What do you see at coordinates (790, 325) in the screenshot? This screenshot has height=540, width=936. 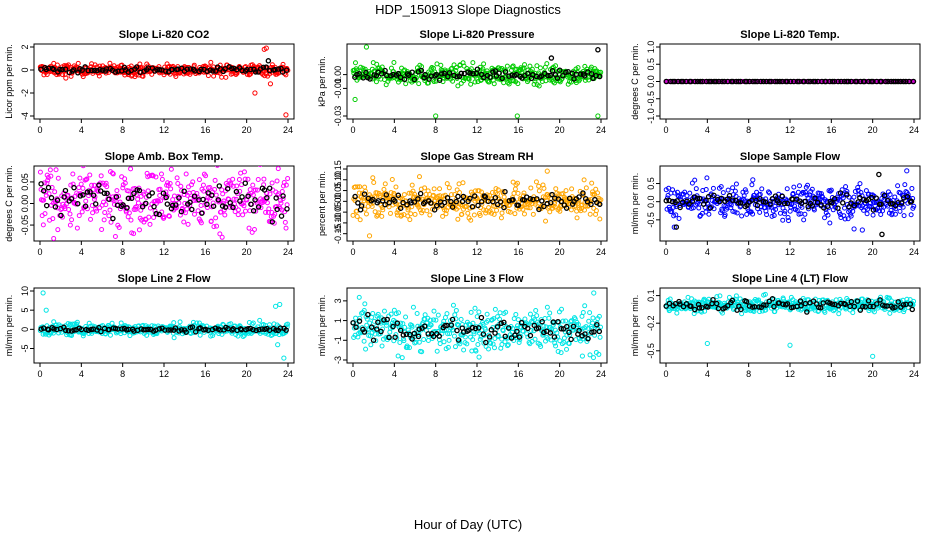 I see `data-points` at bounding box center [790, 325].